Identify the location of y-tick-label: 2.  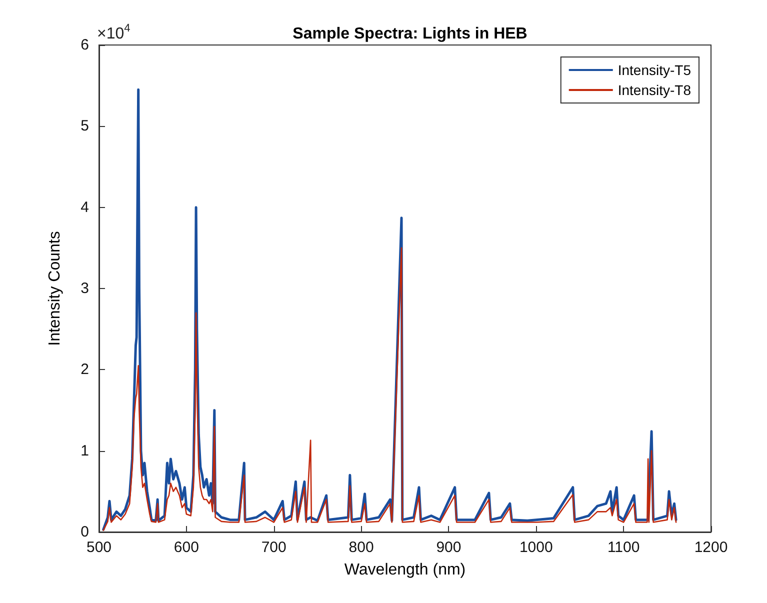
(84, 369).